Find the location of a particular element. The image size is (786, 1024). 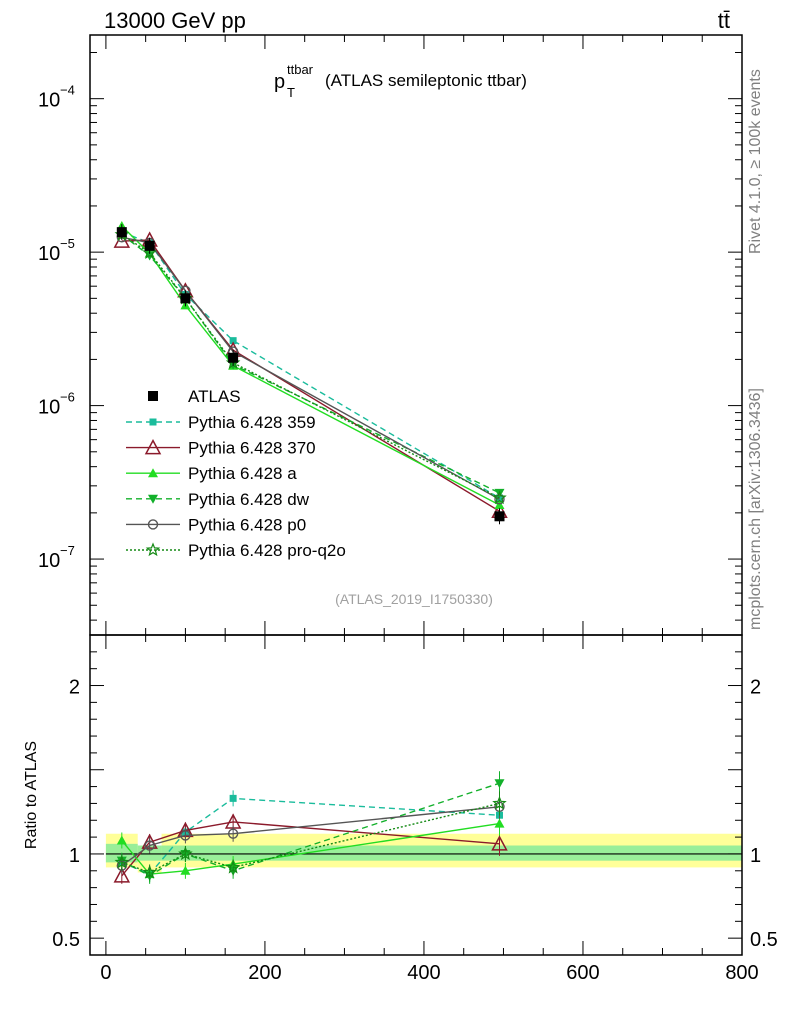

main-y-tick-exponent: −6 is located at coordinates (67, 397).